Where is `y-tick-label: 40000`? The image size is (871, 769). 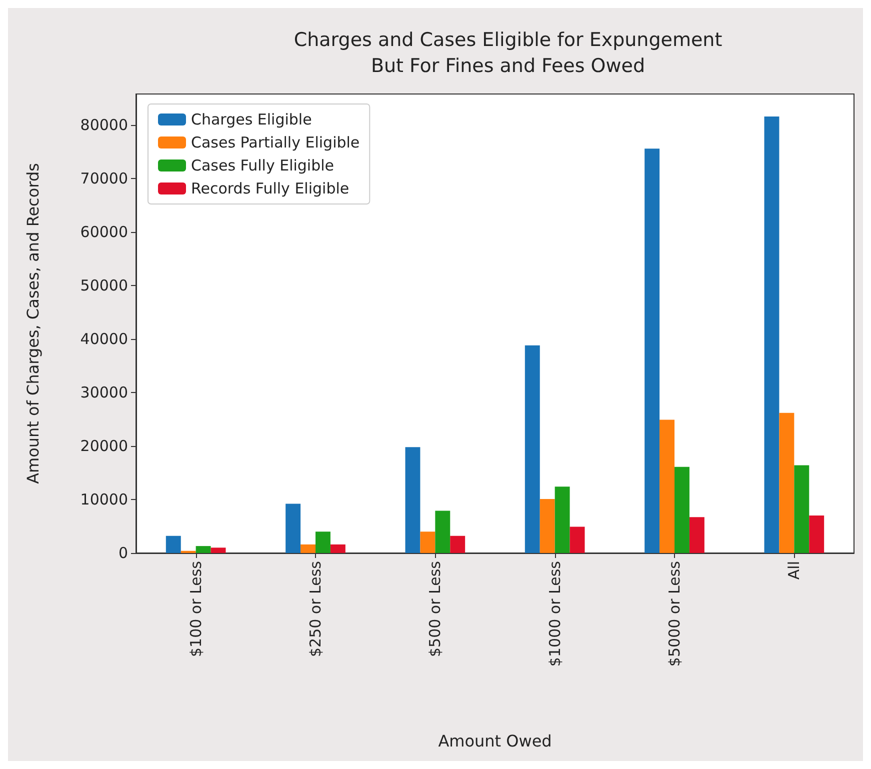 y-tick-label: 40000 is located at coordinates (104, 339).